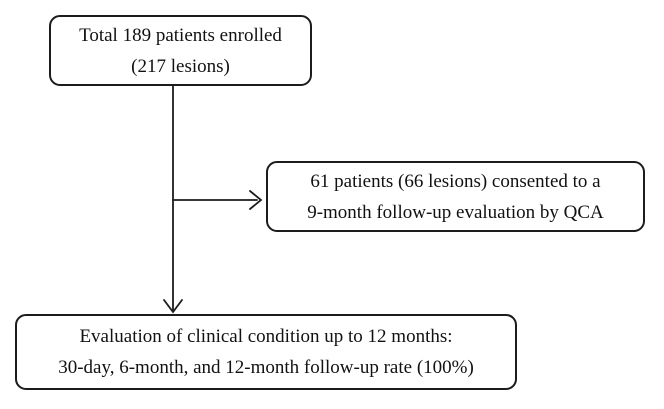 This screenshot has height=409, width=664. Describe the element at coordinates (256, 200) in the screenshot. I see `right-arrowhead-icon` at that location.